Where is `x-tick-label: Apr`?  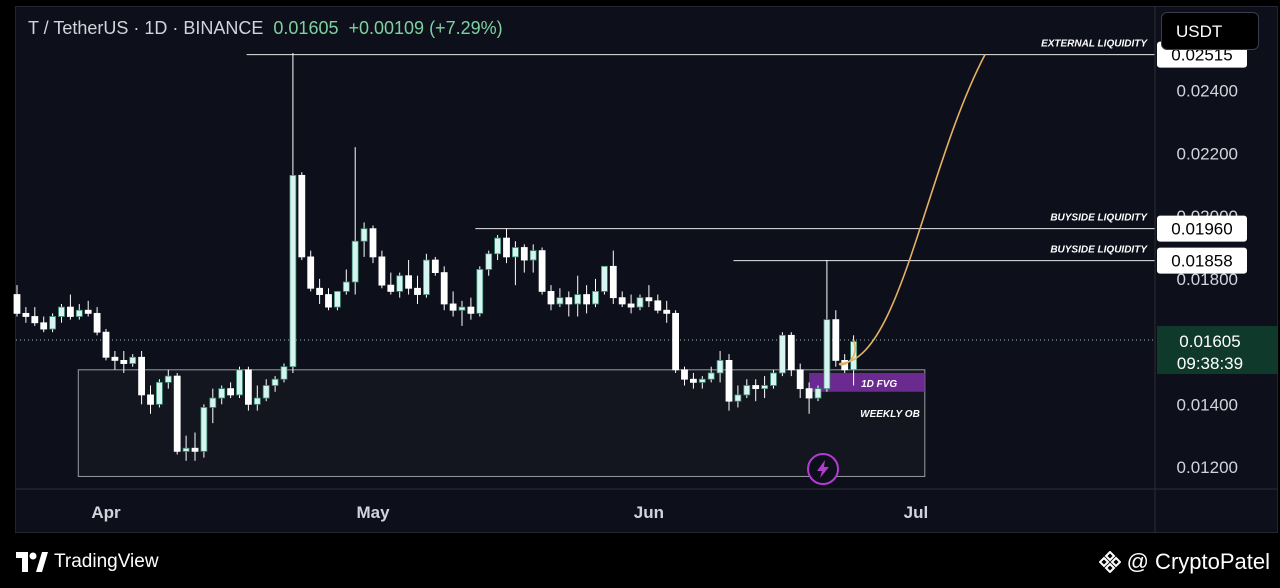 x-tick-label: Apr is located at coordinates (106, 512).